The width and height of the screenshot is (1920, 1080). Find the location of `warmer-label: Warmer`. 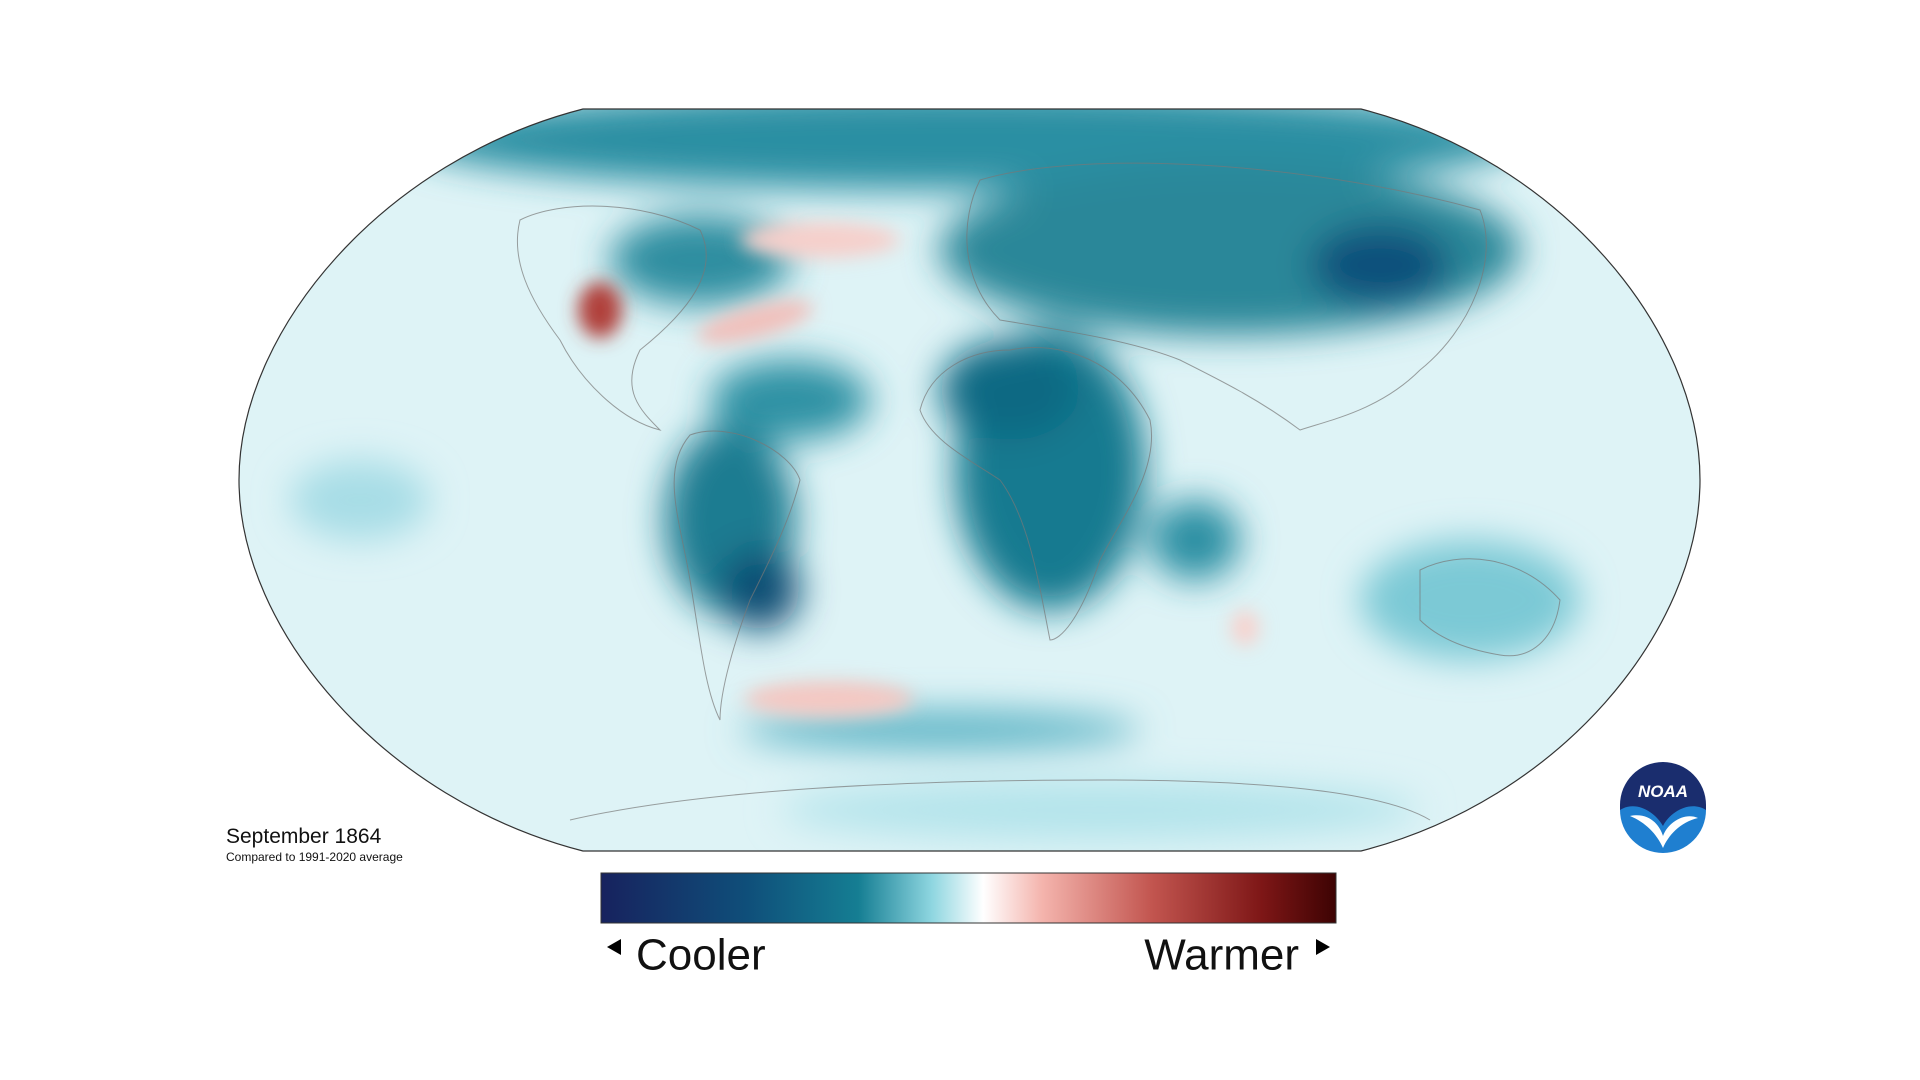

warmer-label: Warmer is located at coordinates (1221, 955).